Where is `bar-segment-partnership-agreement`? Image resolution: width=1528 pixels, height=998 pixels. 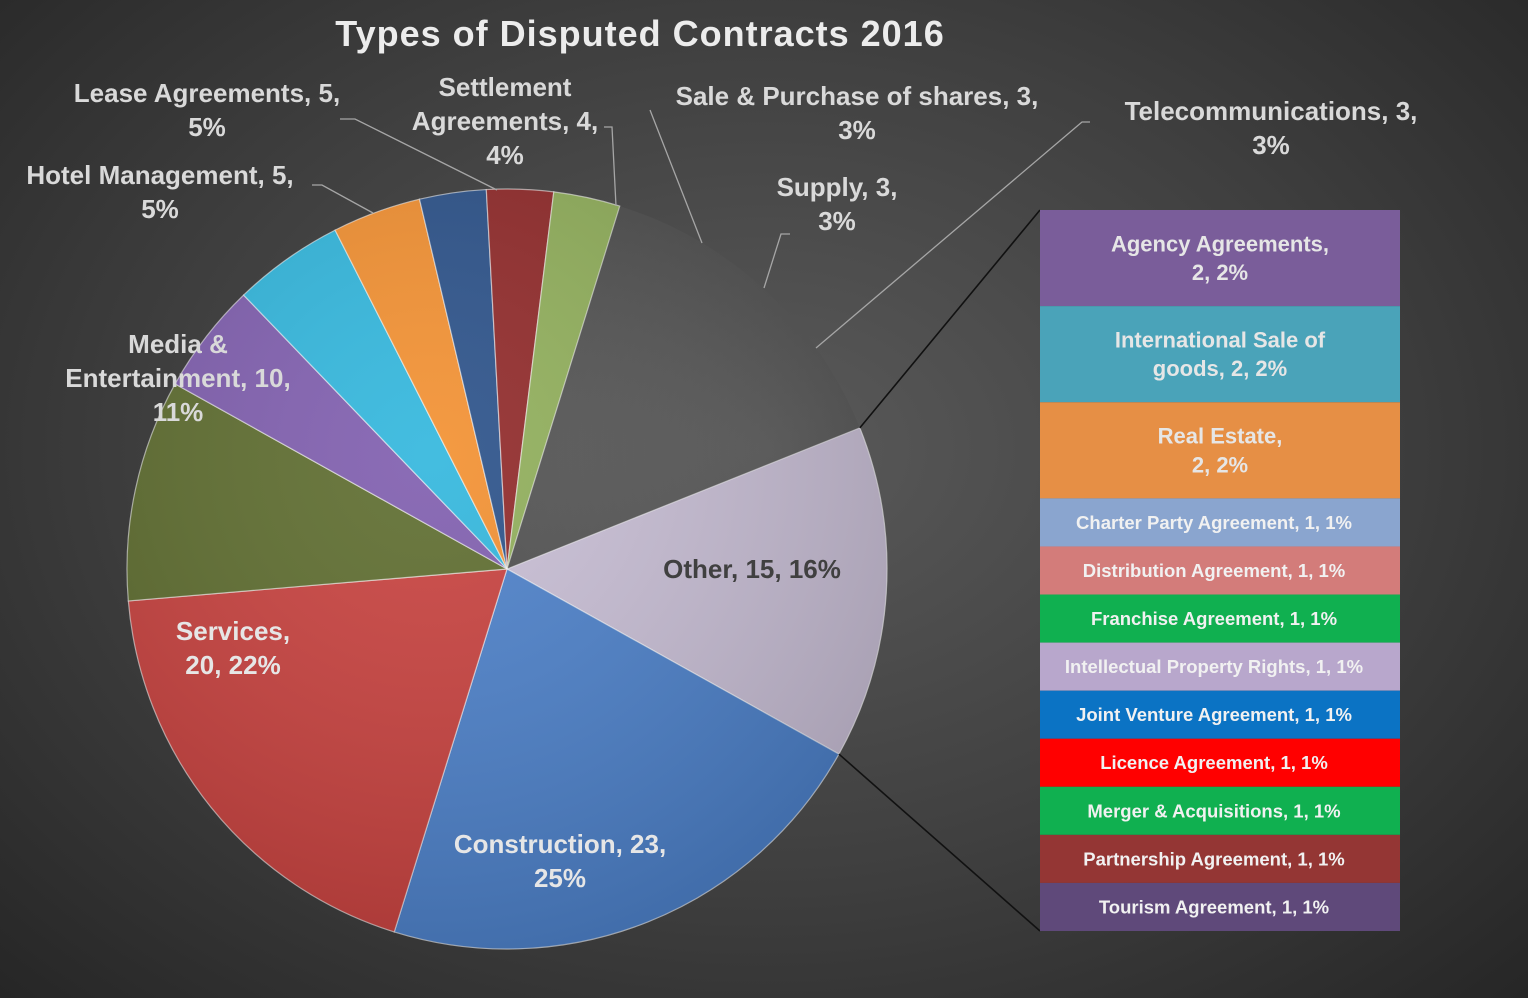 bar-segment-partnership-agreement is located at coordinates (1220, 858).